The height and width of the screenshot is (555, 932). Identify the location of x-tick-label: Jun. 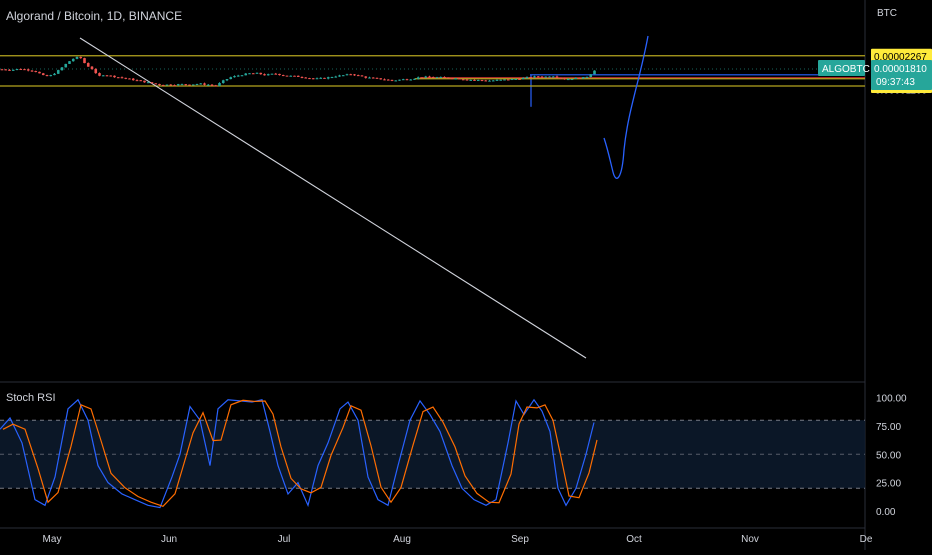
(169, 539).